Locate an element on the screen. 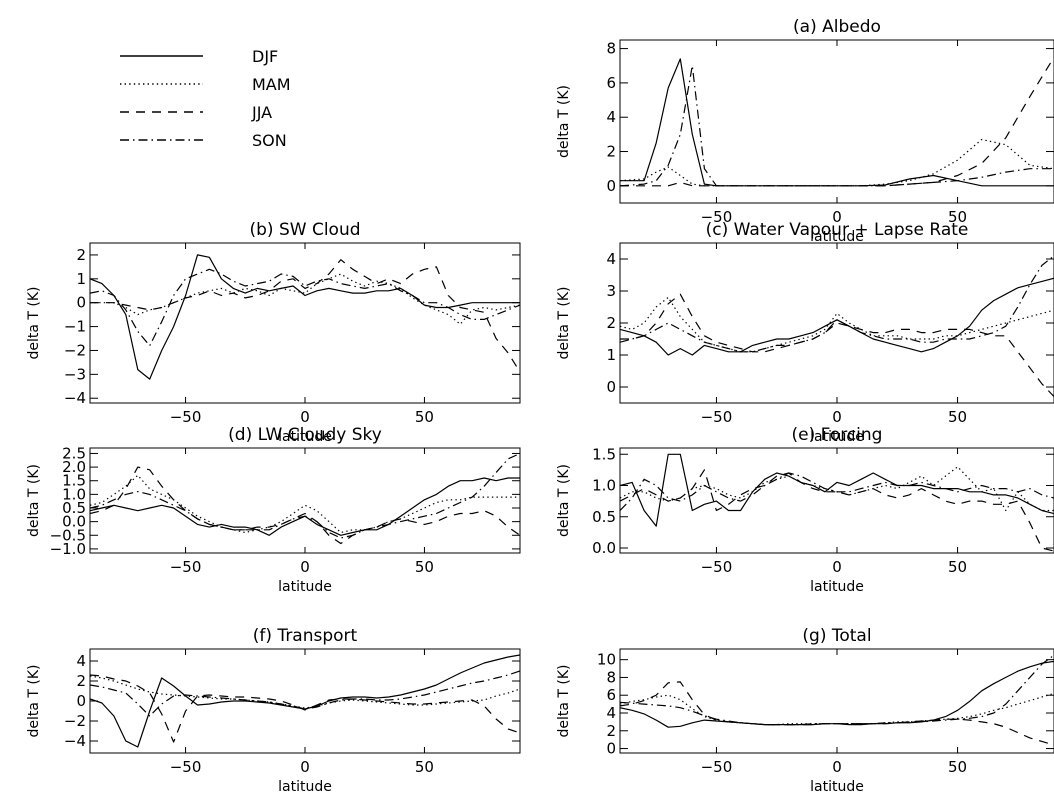 The height and width of the screenshot is (806, 1054). y-tick-label: 2.5 is located at coordinates (74, 453).